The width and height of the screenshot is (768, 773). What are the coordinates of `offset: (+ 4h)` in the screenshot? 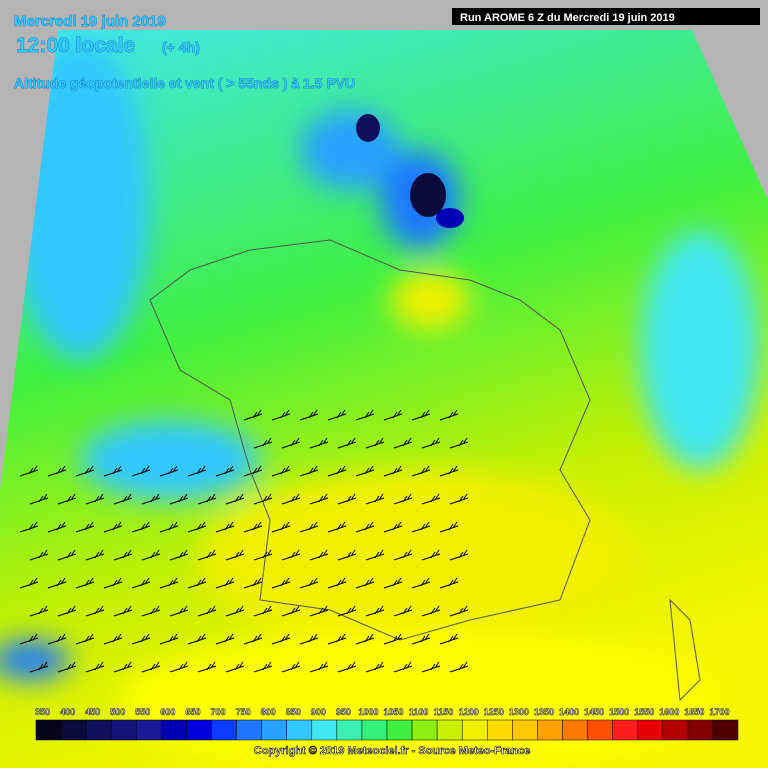 It's located at (181, 47).